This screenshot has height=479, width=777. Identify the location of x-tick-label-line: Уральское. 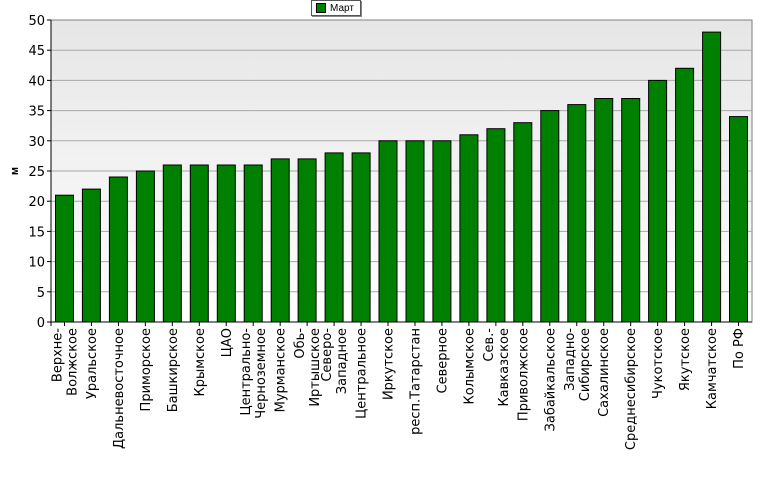
(92, 363).